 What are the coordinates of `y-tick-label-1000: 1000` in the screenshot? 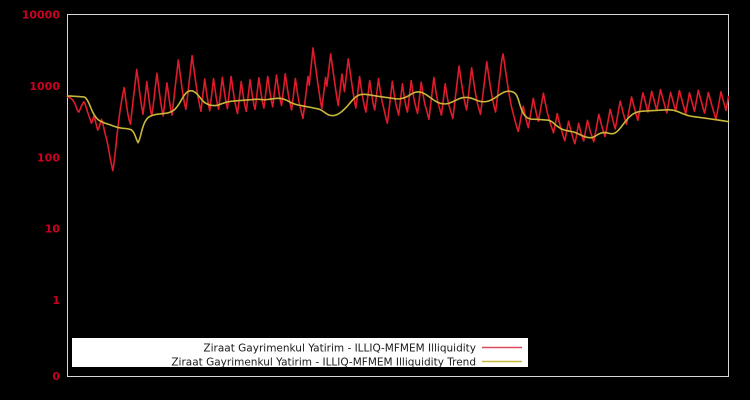 It's located at (44, 86).